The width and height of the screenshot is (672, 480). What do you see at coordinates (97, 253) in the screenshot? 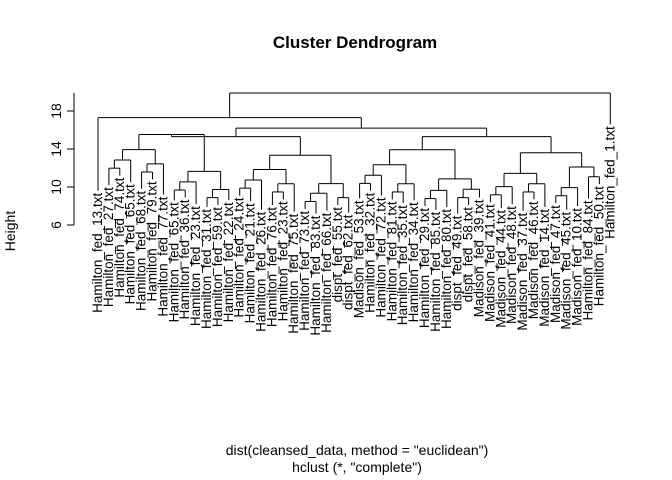
I see `leaf-label: Hamilton_fed_13.txt` at bounding box center [97, 253].